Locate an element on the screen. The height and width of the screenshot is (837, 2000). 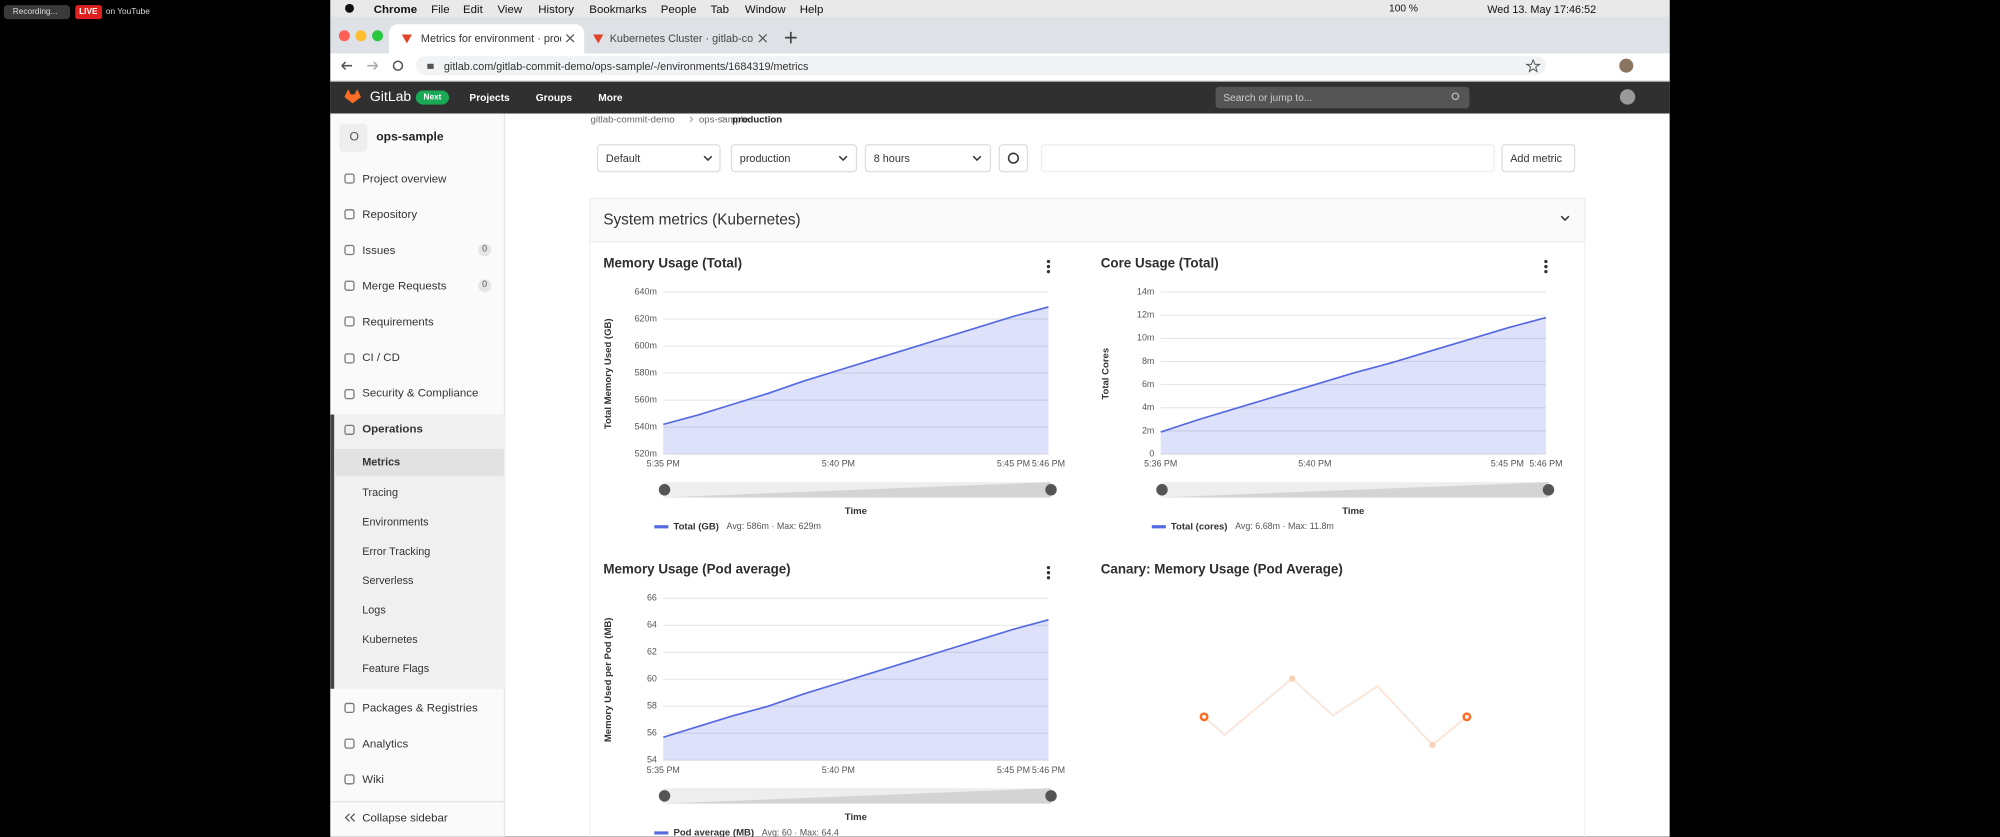
sidebar-subitem: Error Tracking is located at coordinates (396, 550).